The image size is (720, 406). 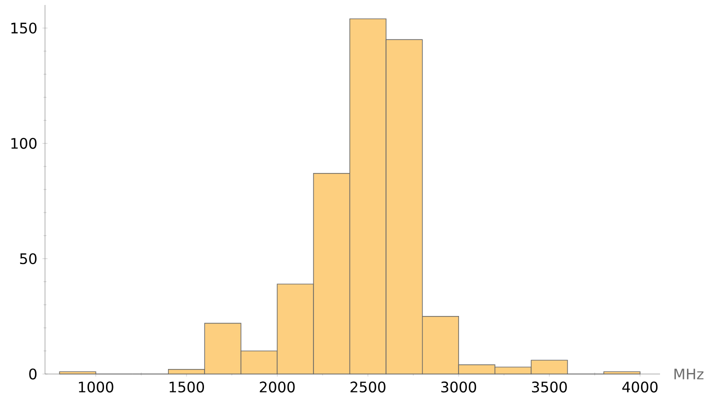 What do you see at coordinates (24, 143) in the screenshot?
I see `y-tick-label: 100` at bounding box center [24, 143].